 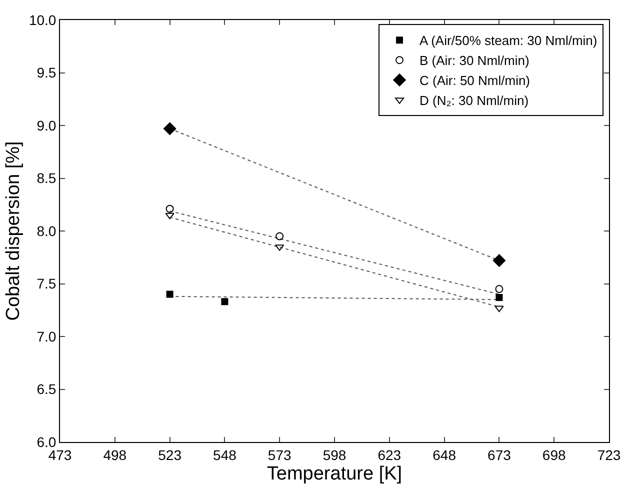 I want to click on y-tick-label: 7.0, so click(x=46, y=336).